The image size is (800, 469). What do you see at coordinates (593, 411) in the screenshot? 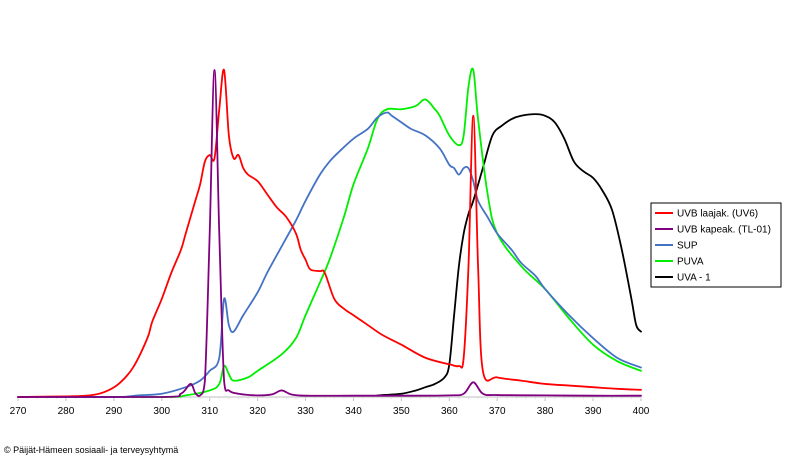
I see `x-tick-label: 390` at bounding box center [593, 411].